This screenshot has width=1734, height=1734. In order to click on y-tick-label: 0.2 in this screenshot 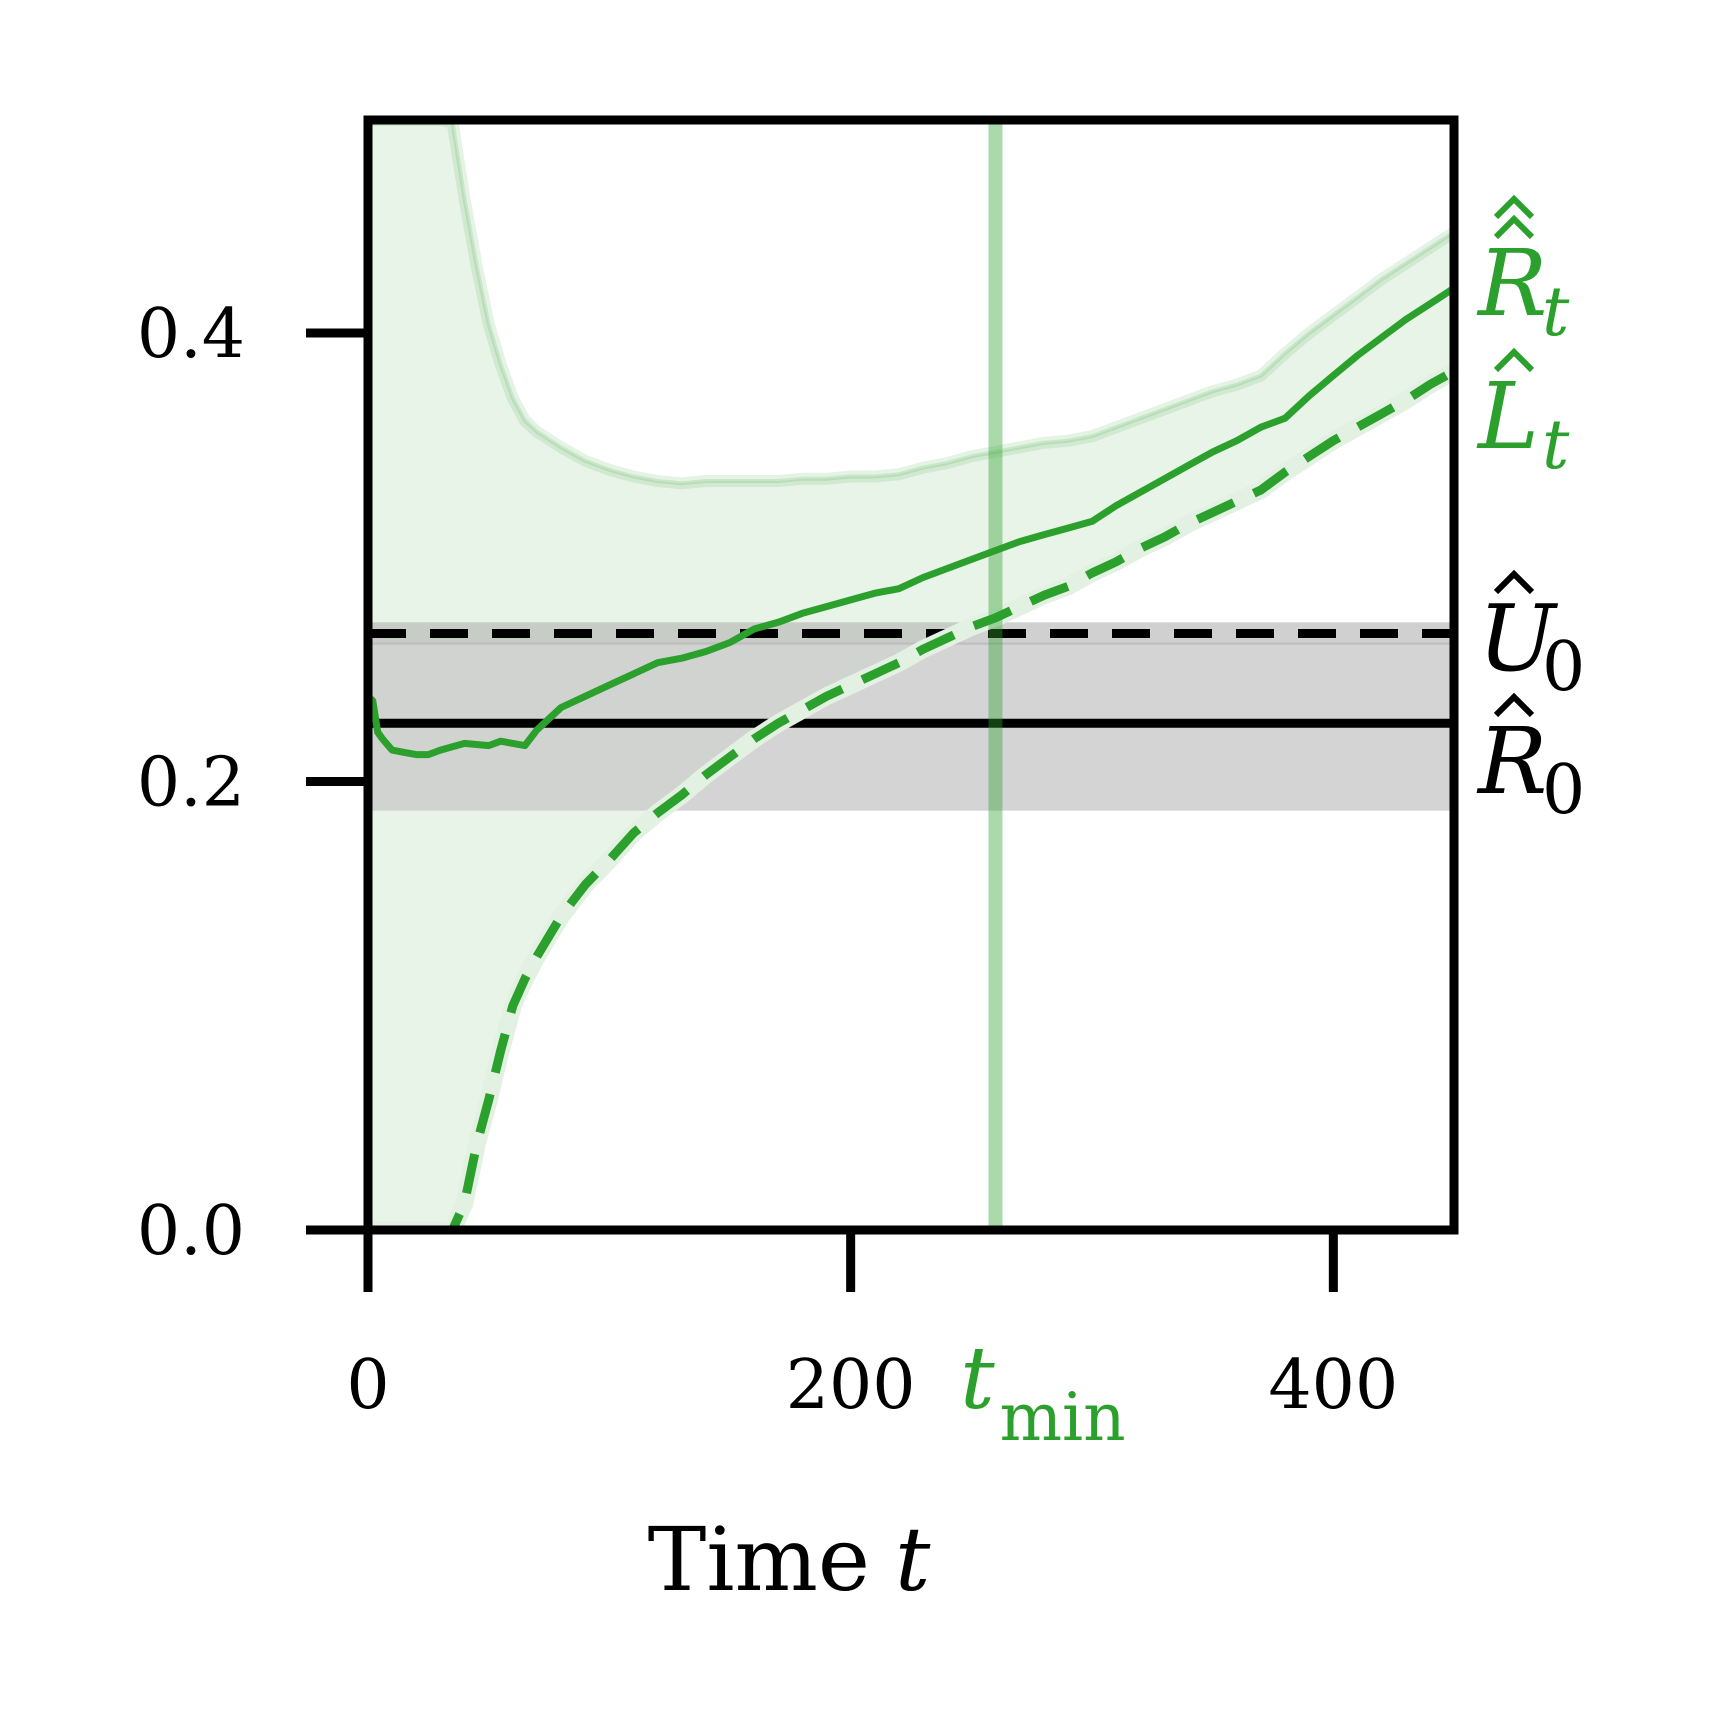, I will do `click(191, 783)`.